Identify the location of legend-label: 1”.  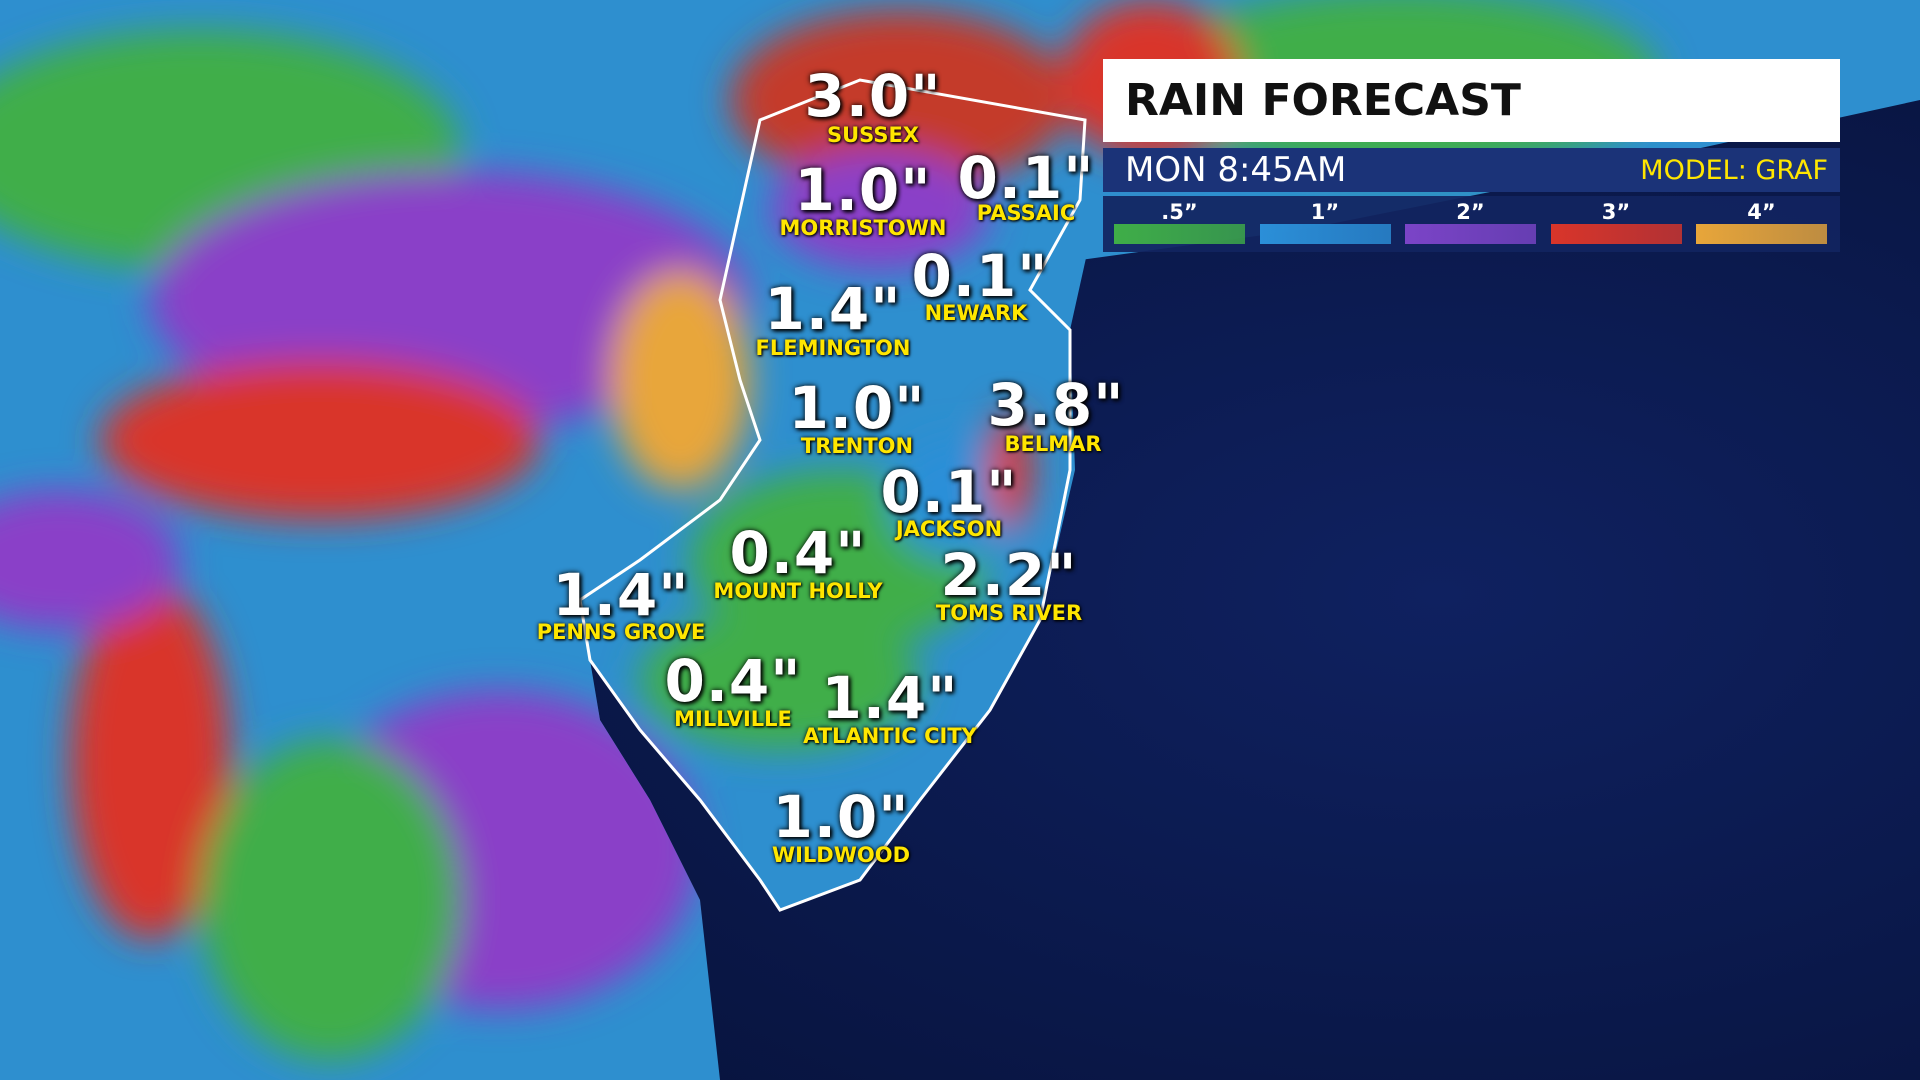
(1325, 212).